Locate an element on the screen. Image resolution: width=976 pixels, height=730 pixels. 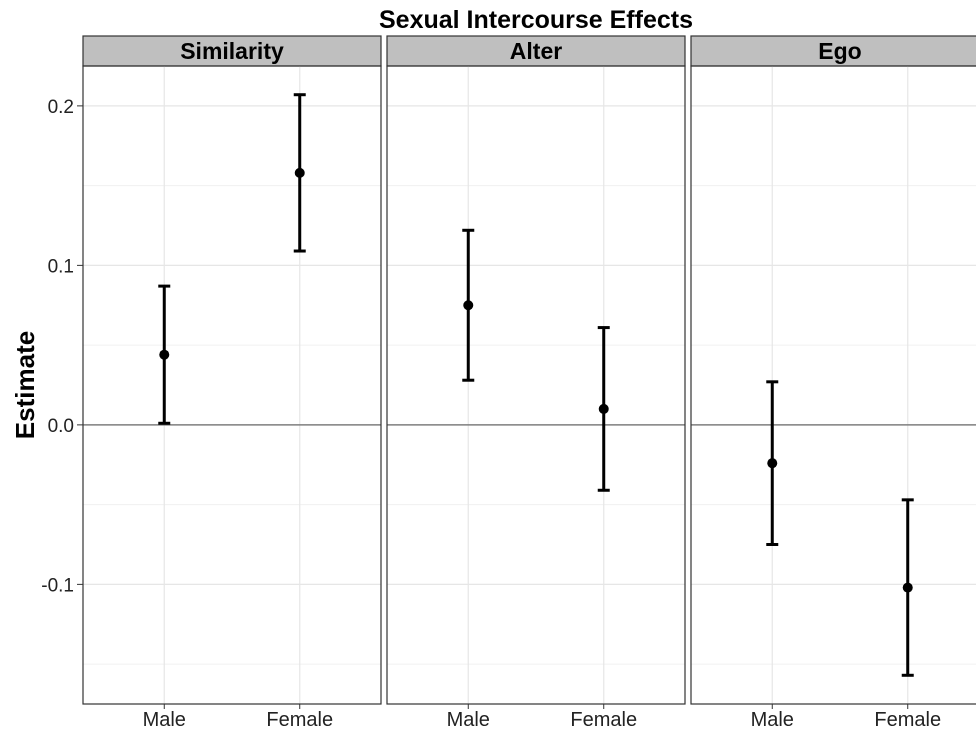
y-tick-label: -0.1 is located at coordinates (57, 585).